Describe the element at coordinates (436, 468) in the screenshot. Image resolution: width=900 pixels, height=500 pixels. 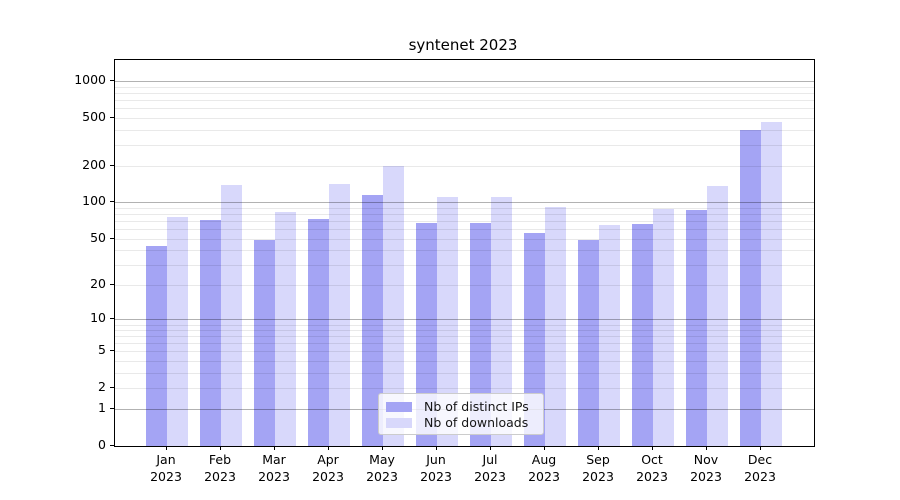
I see `x-tick-label-jun: Jun 2023` at that location.